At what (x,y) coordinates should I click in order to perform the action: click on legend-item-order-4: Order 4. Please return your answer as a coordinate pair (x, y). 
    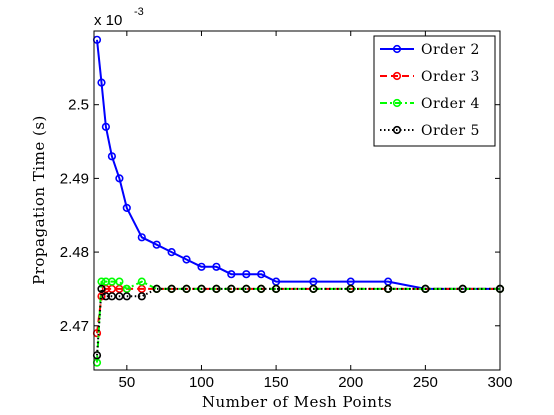
    Looking at the image, I should click on (430, 104).